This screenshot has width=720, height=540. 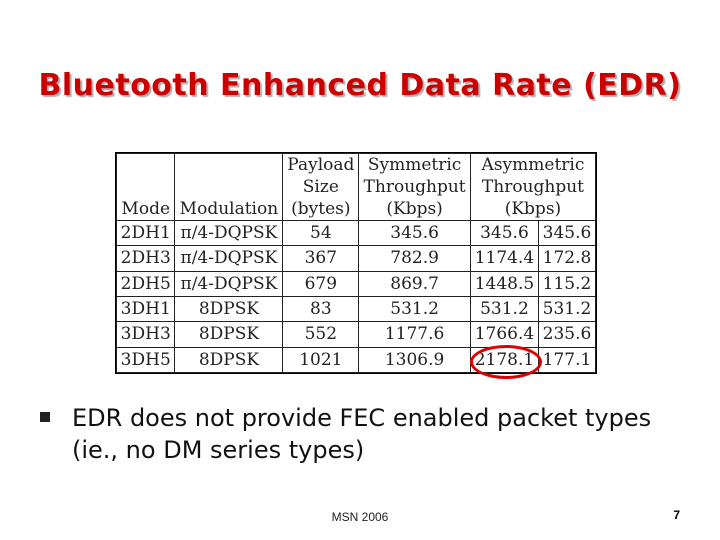 I want to click on cell-symmetric: 869.7, so click(x=414, y=283).